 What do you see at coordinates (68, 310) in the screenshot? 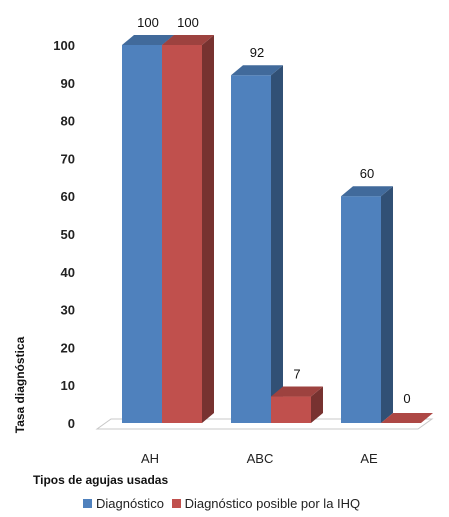
I see `y-tick-label-30: 30` at bounding box center [68, 310].